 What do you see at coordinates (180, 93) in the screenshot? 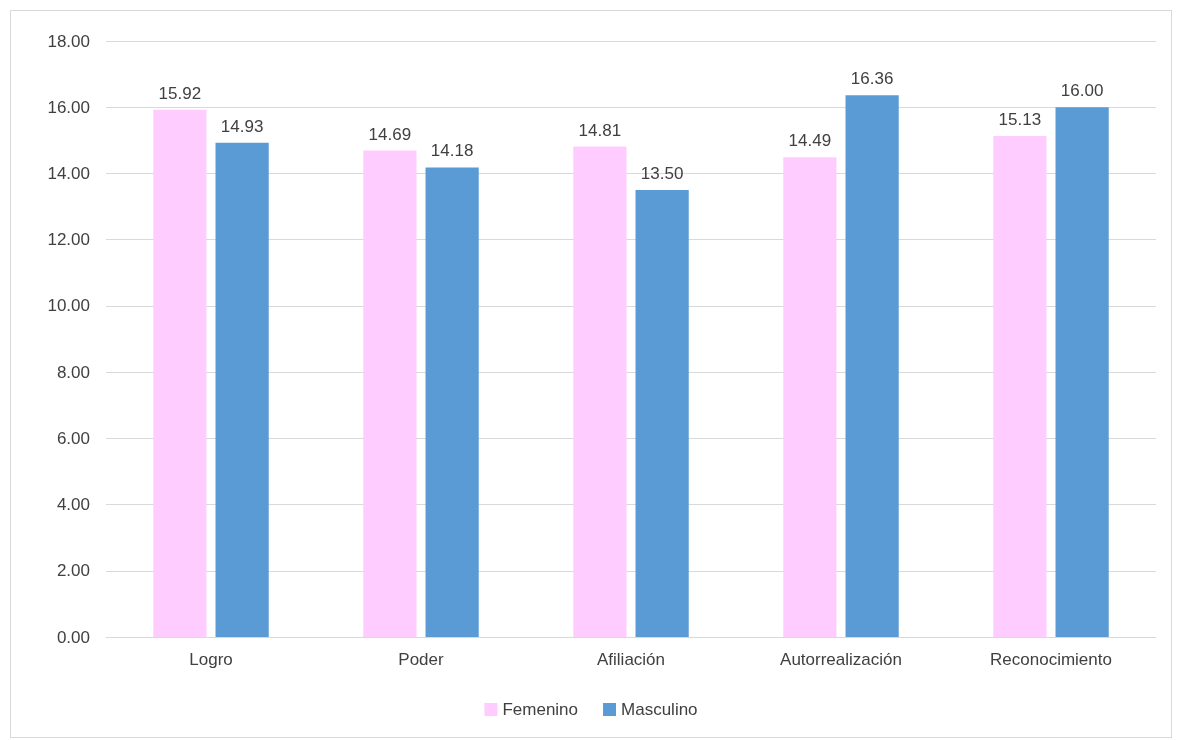
I see `data-label: 15.92` at bounding box center [180, 93].